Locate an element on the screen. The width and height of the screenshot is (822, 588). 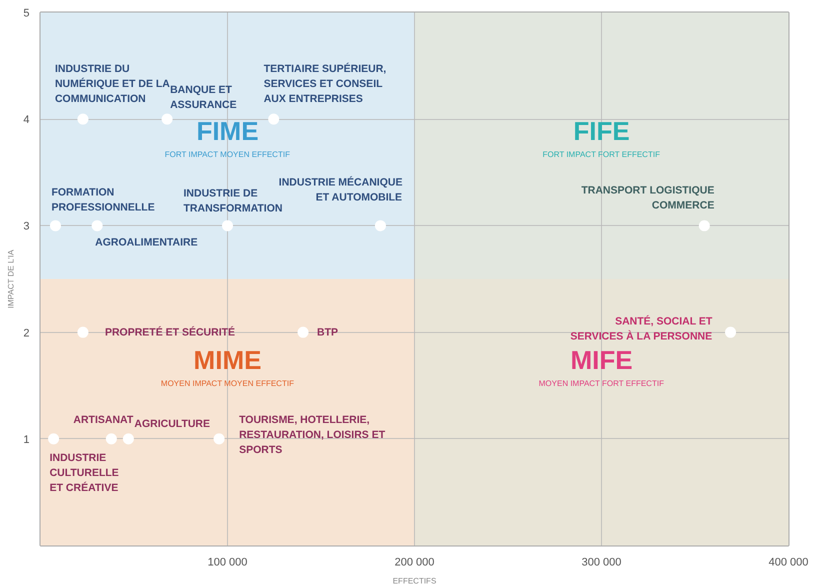
annotation: FIME FORT IMPACT MOYEN EFFECTIF is located at coordinates (227, 137).